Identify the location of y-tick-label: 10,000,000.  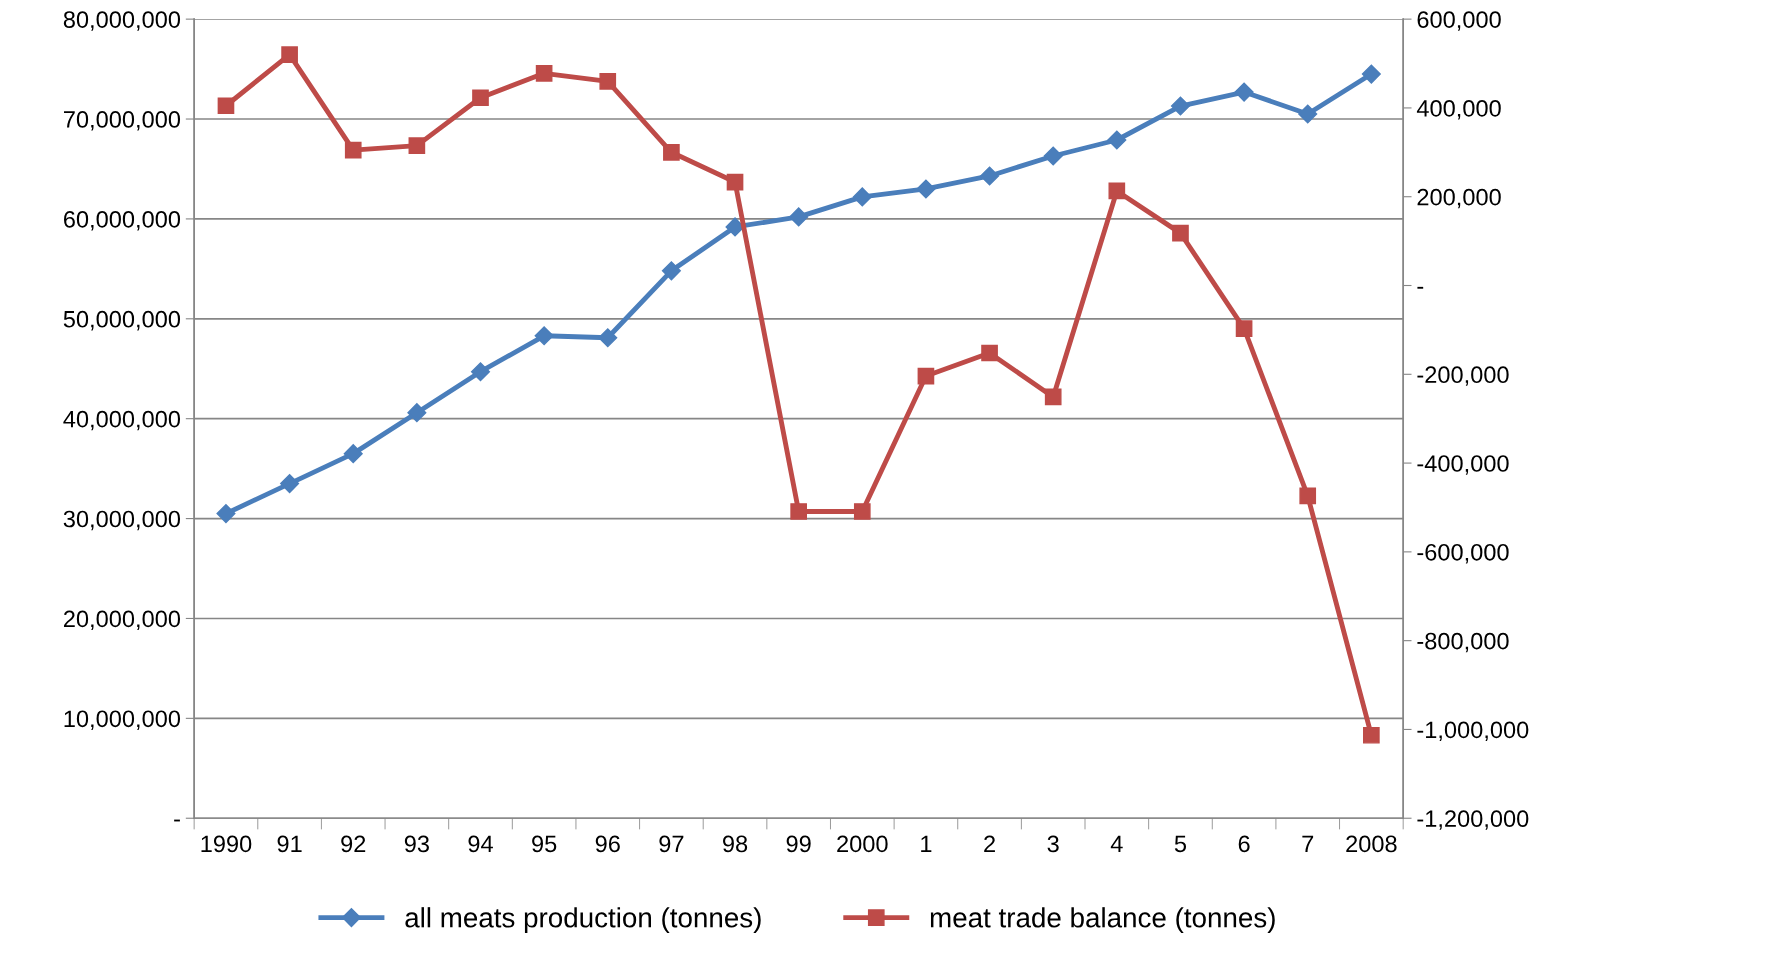
(122, 720).